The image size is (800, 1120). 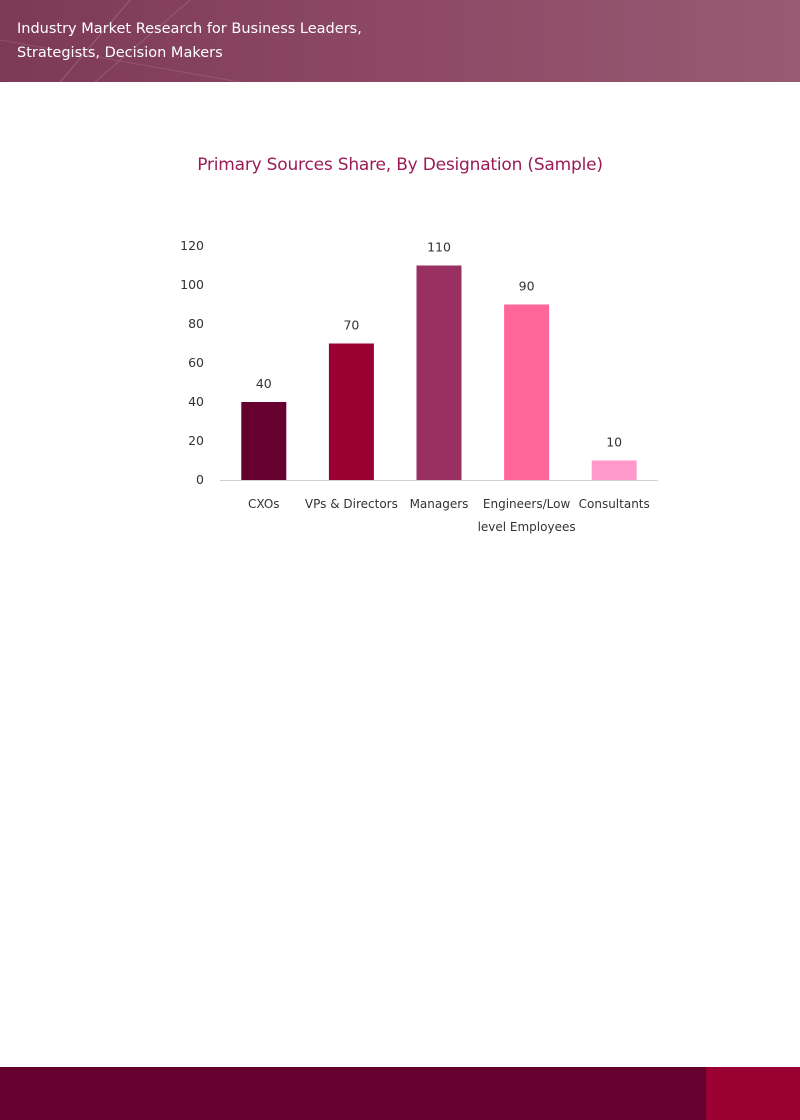 I want to click on y-tick-label: 120, so click(x=192, y=245).